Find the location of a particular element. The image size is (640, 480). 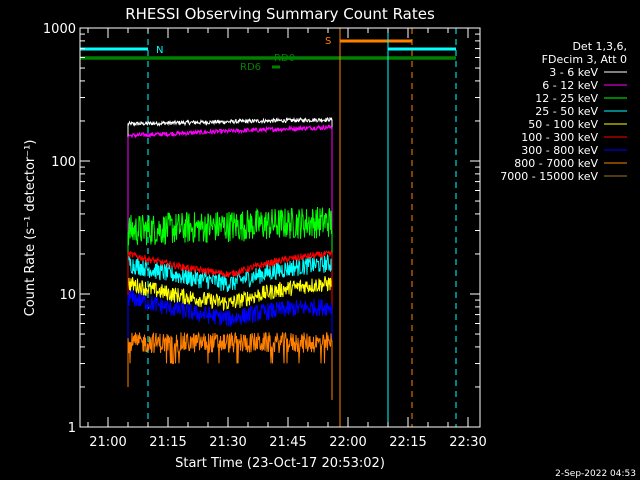

legend-entry-label: 12 - 25 keV is located at coordinates (566, 98).